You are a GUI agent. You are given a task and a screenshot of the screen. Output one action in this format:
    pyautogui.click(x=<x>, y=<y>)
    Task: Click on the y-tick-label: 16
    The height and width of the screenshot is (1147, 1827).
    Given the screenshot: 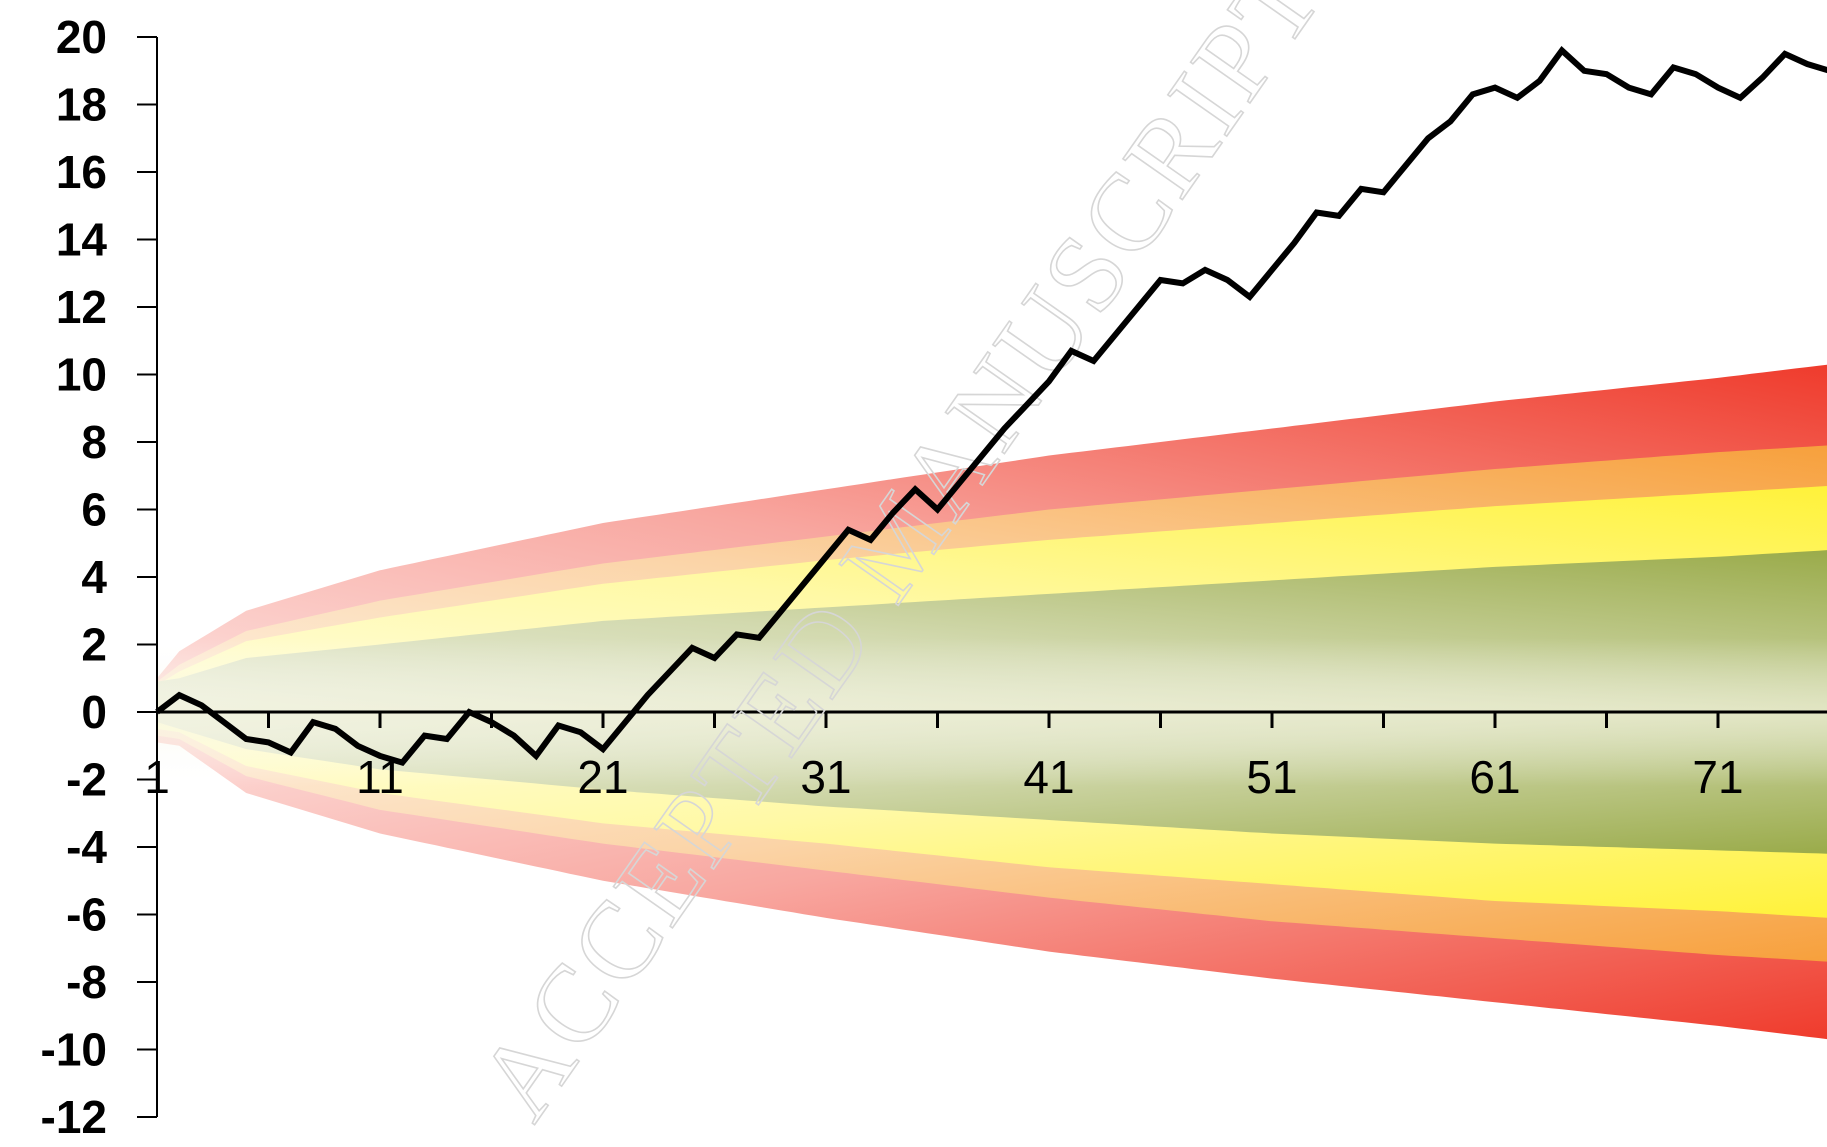 What is the action you would take?
    pyautogui.click(x=81, y=172)
    